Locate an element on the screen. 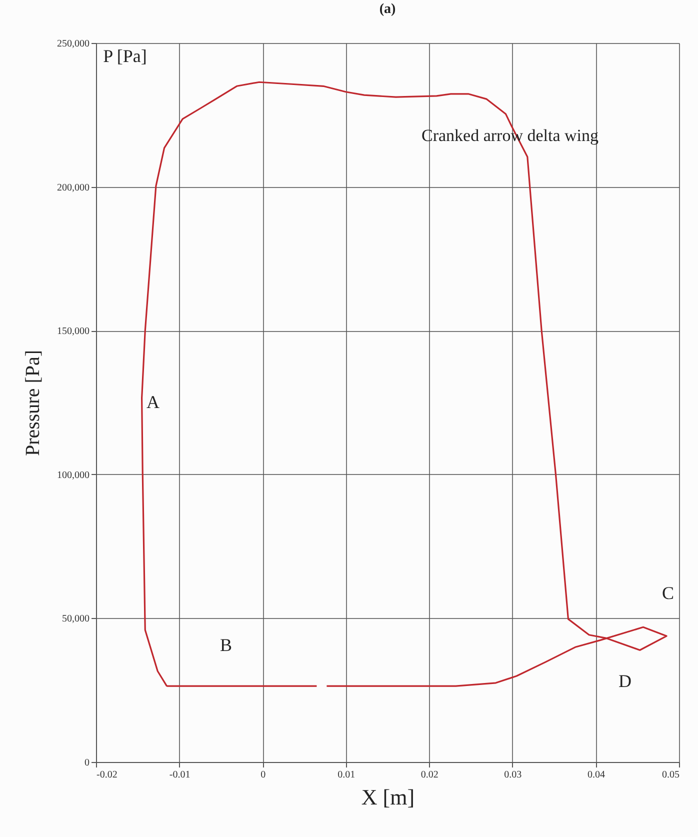  annotation: A is located at coordinates (153, 402).